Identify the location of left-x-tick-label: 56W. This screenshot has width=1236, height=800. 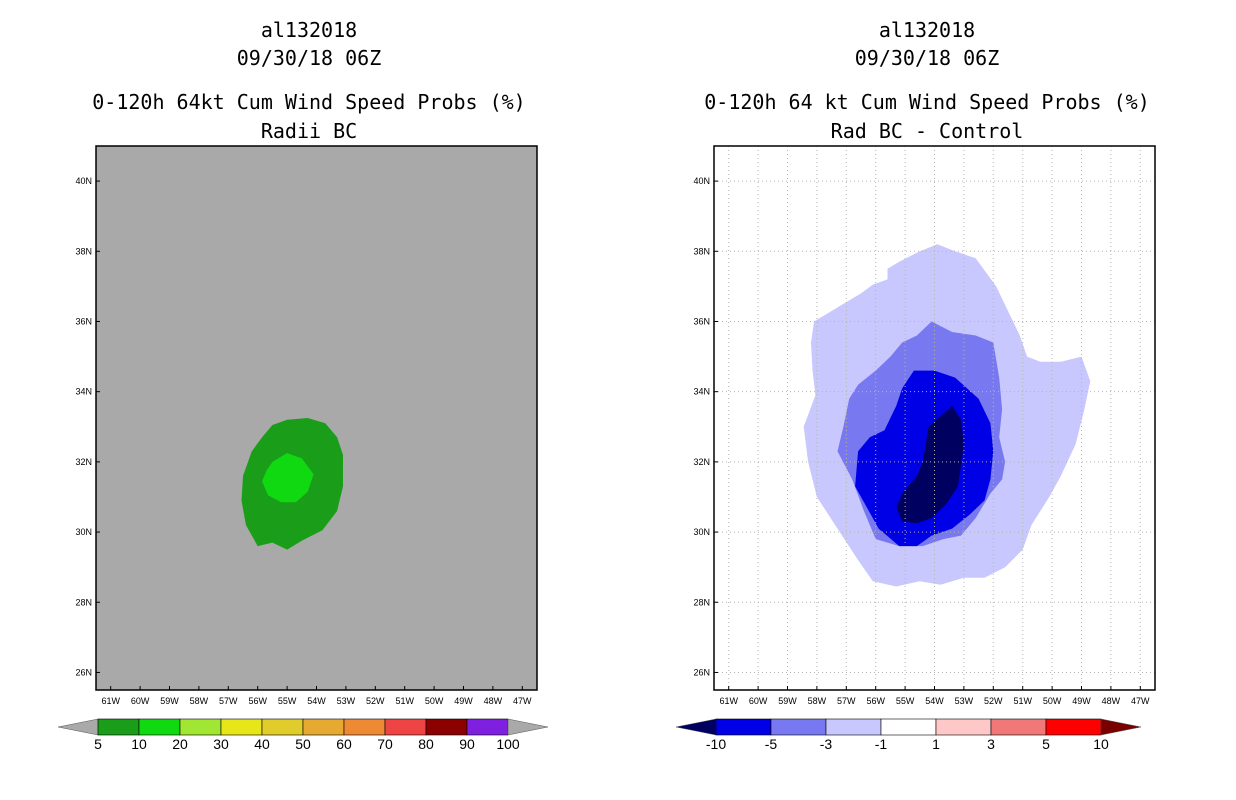
(257, 701).